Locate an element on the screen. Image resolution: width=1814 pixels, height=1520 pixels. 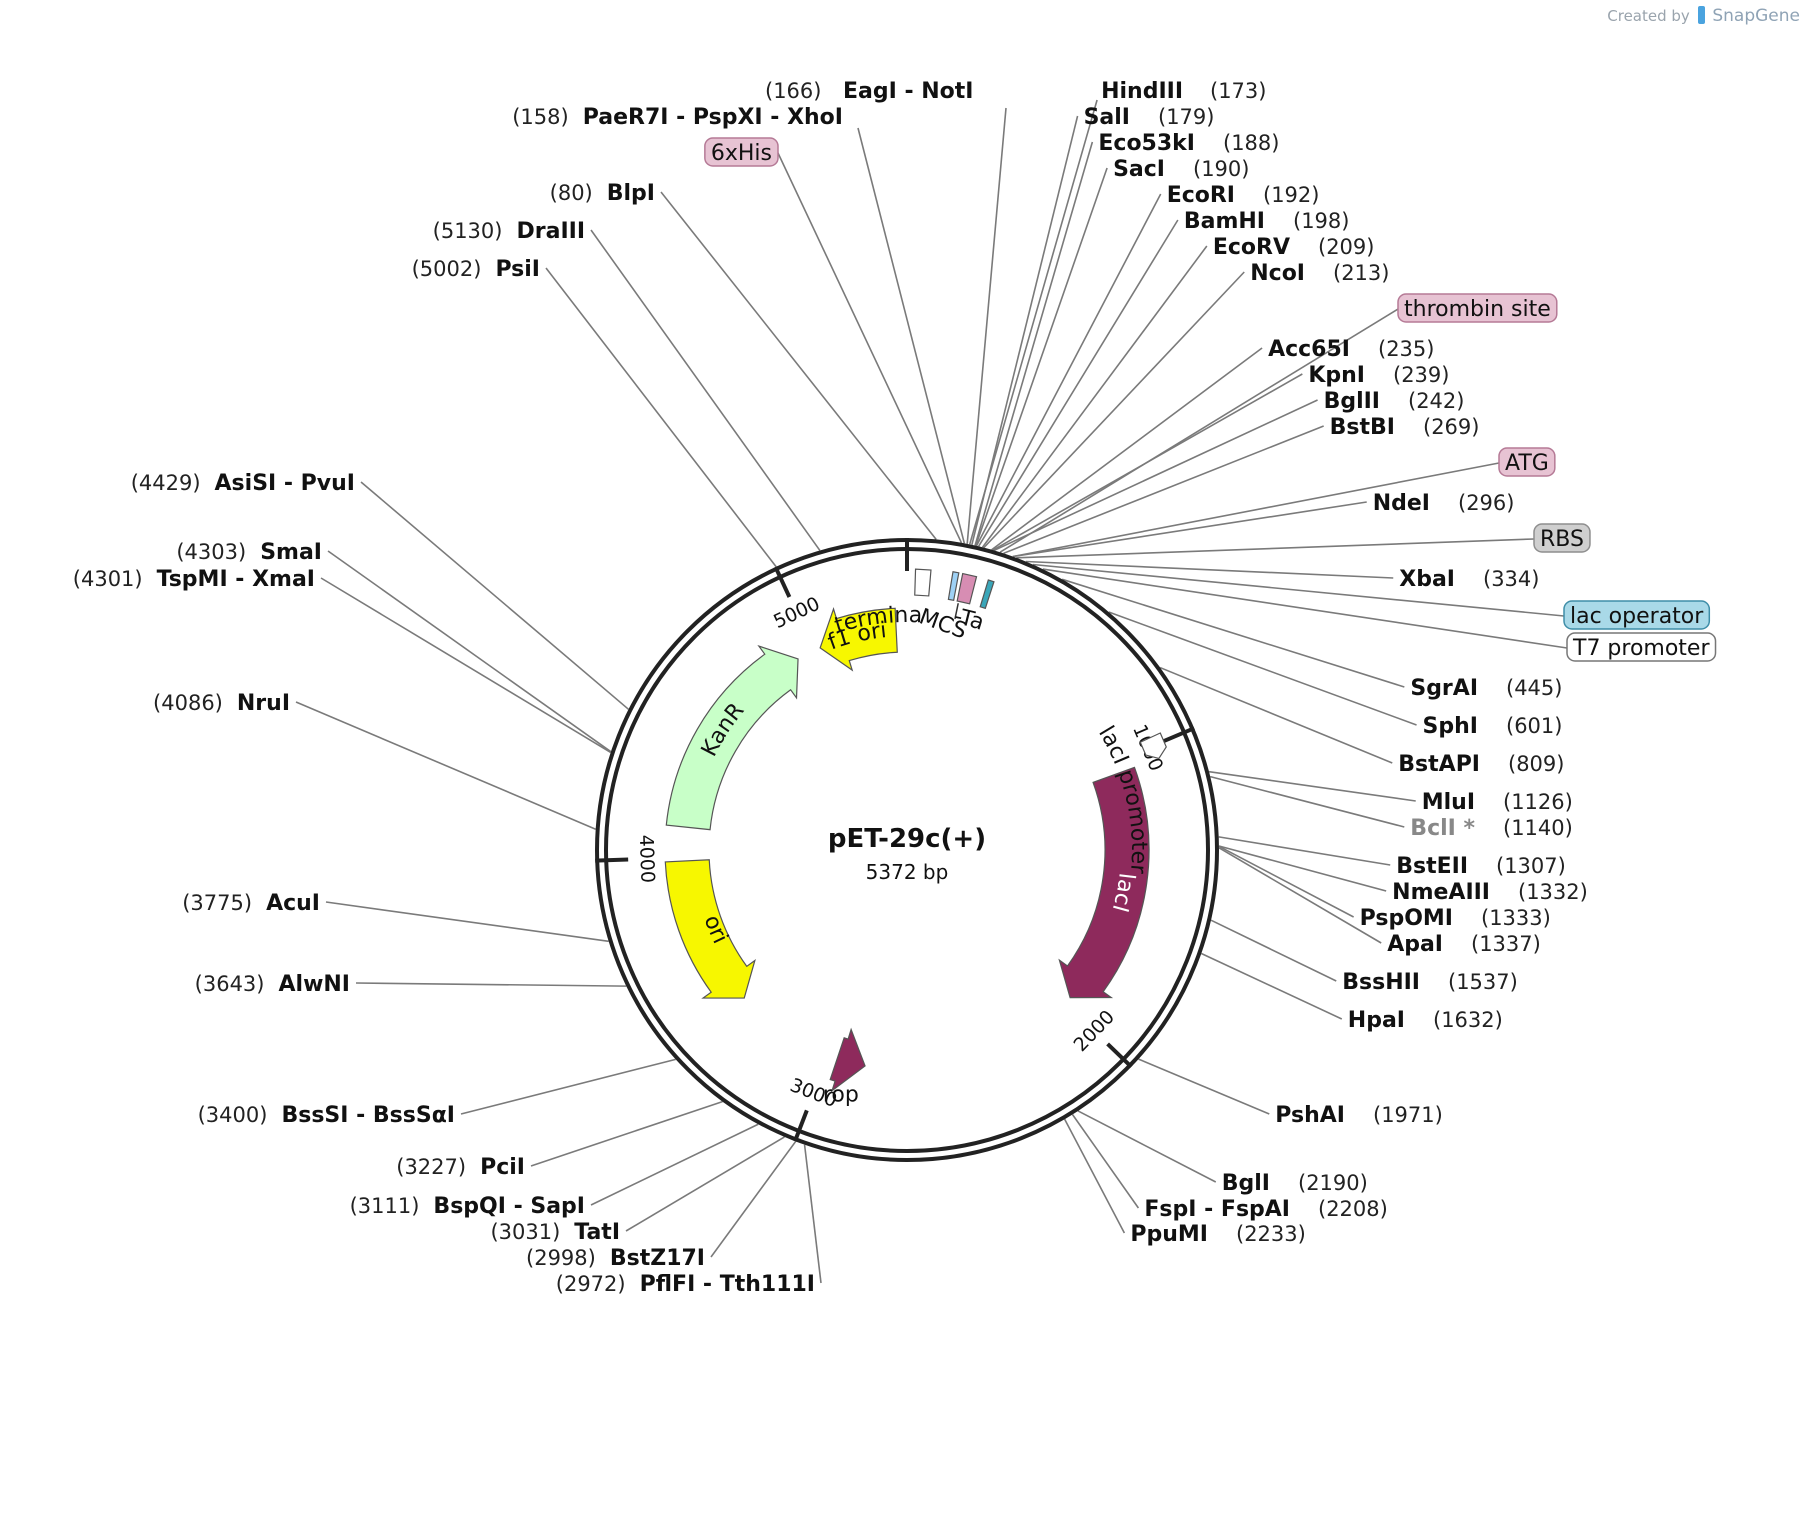
feature-tag-6xhis: 6xHis is located at coordinates (741, 152).